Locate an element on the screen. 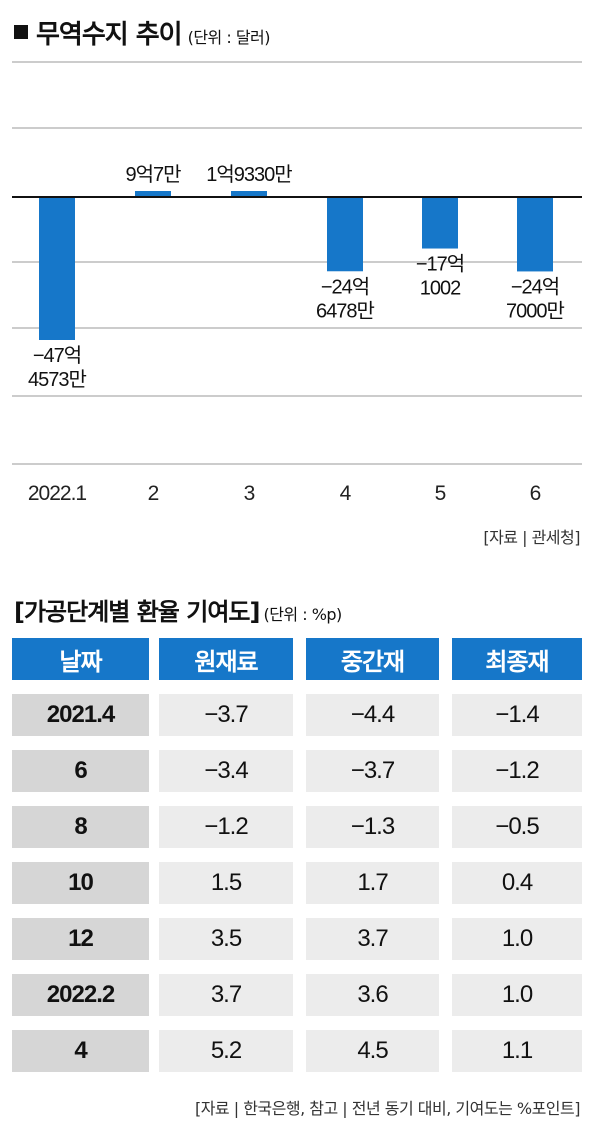 The height and width of the screenshot is (1141, 600). cell-raw-material: −3.7 is located at coordinates (226, 715).